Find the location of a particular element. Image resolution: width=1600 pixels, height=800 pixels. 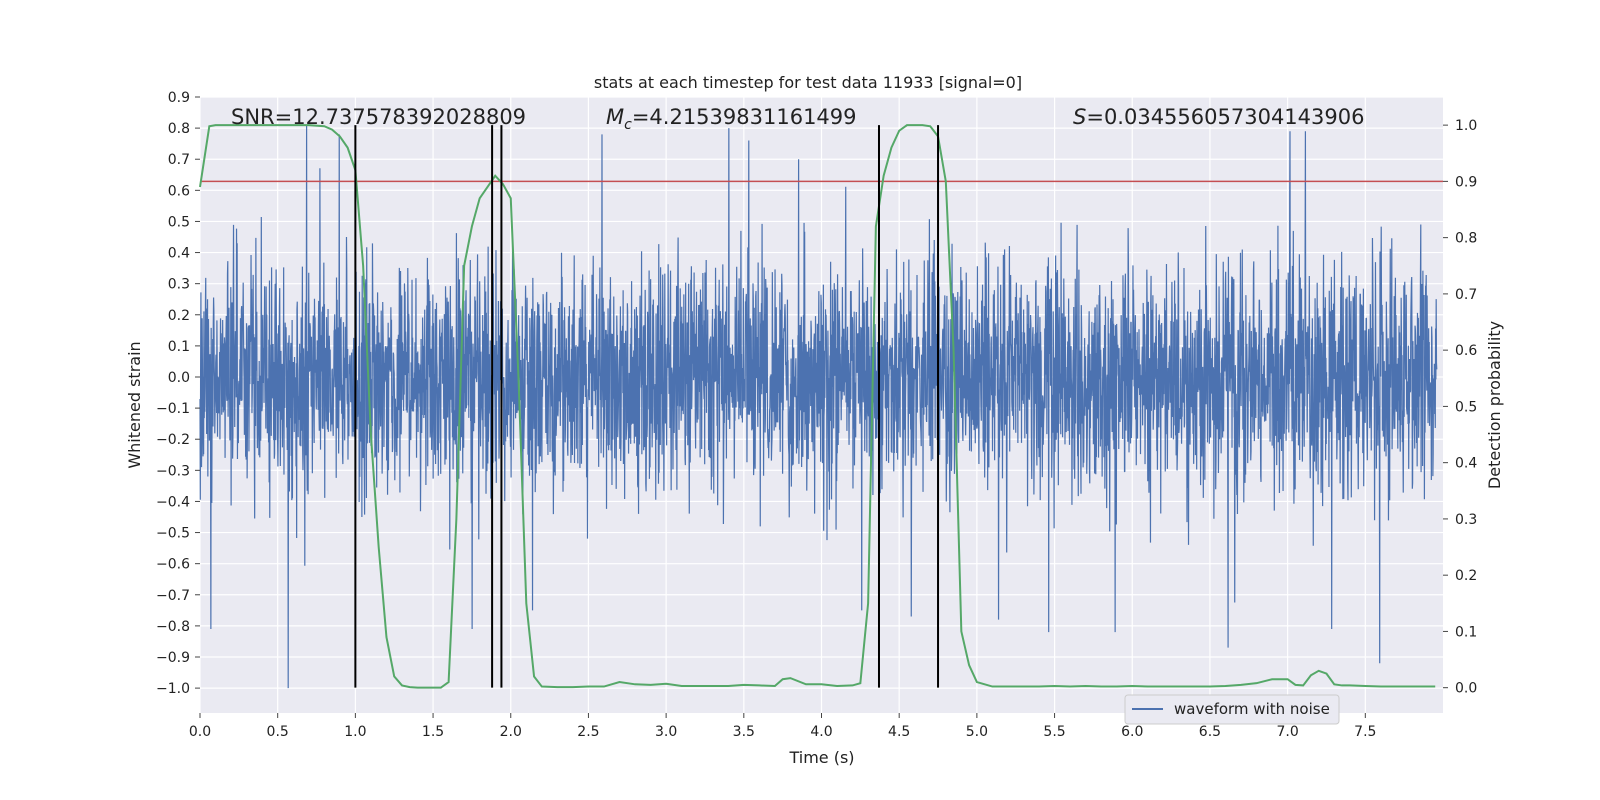

y-right-tick-label: 0.0 is located at coordinates (1466, 689).